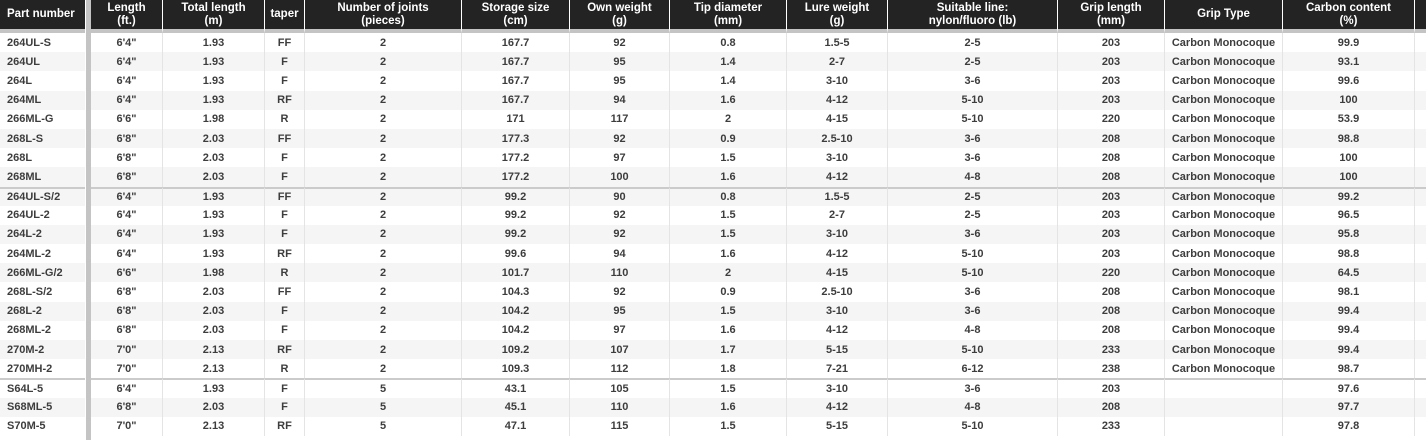 Image resolution: width=1426 pixels, height=440 pixels. I want to click on cell-tip_mm: 1.6, so click(728, 254).